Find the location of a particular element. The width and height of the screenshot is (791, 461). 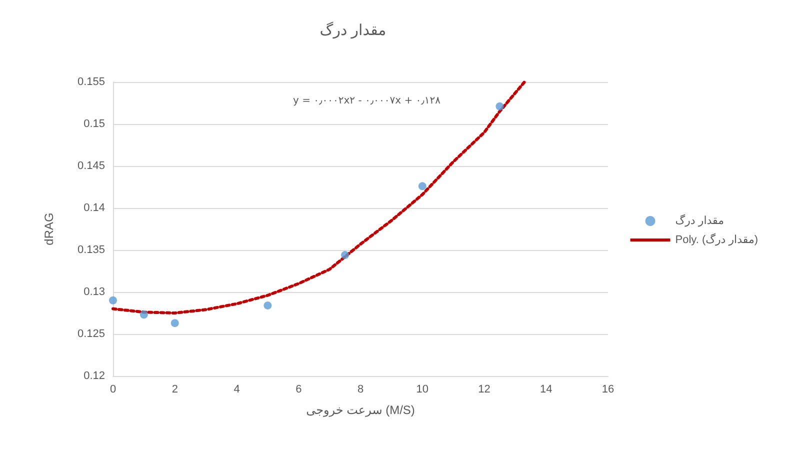

legend-label: Poly. (مقدار درگ) is located at coordinates (716, 239).